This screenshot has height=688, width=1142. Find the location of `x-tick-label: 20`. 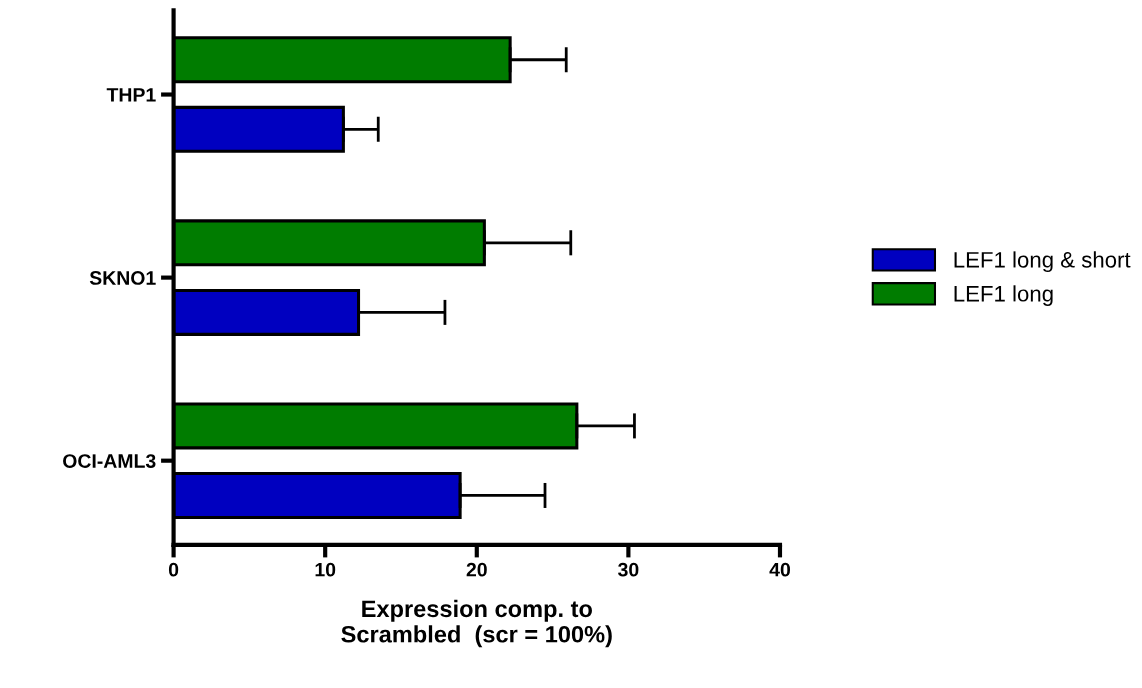

x-tick-label: 20 is located at coordinates (476, 569).